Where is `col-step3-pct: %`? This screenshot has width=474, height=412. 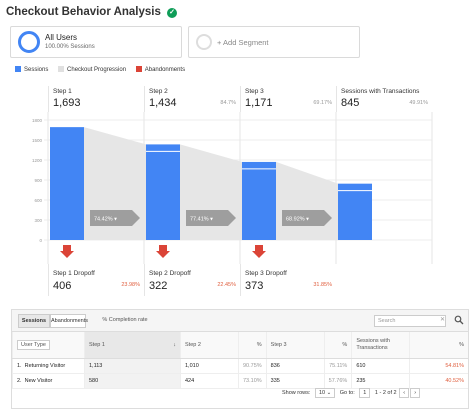
col-step3-pct: % is located at coordinates (337, 345).